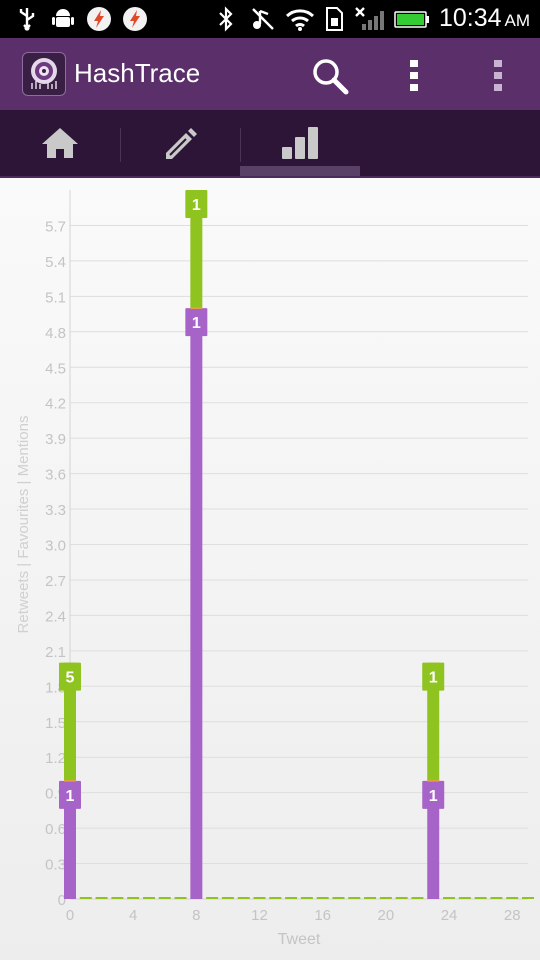  Describe the element at coordinates (27, 19) in the screenshot. I see `usb-icon` at that location.